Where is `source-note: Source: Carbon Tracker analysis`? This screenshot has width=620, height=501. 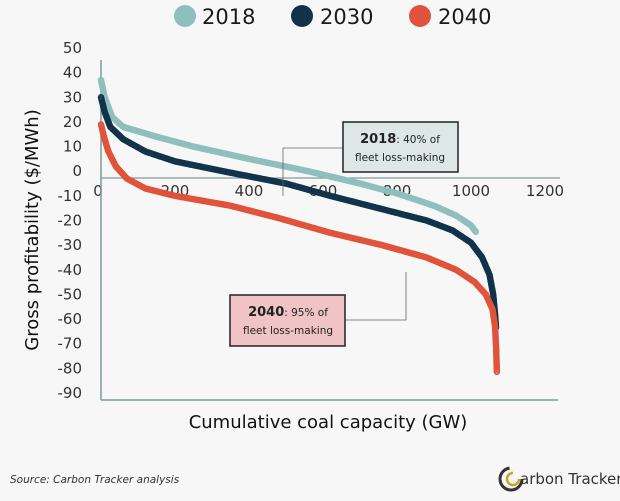
source-note: Source: Carbon Tracker analysis is located at coordinates (95, 480).